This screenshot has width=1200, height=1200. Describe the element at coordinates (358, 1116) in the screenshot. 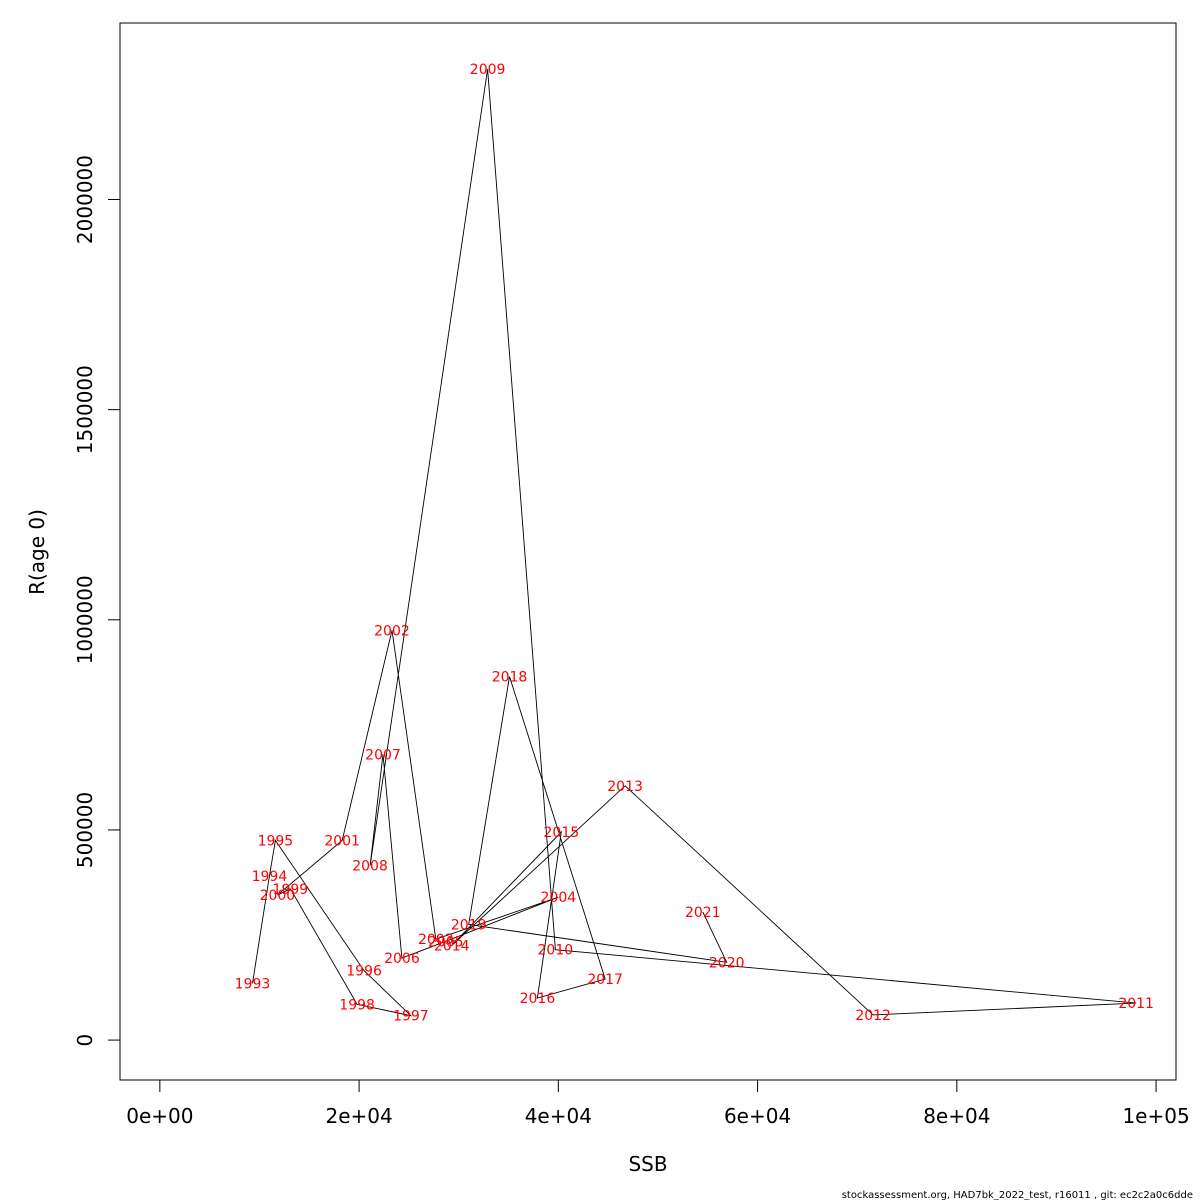

I see `x-tick-label: 2e+04` at that location.